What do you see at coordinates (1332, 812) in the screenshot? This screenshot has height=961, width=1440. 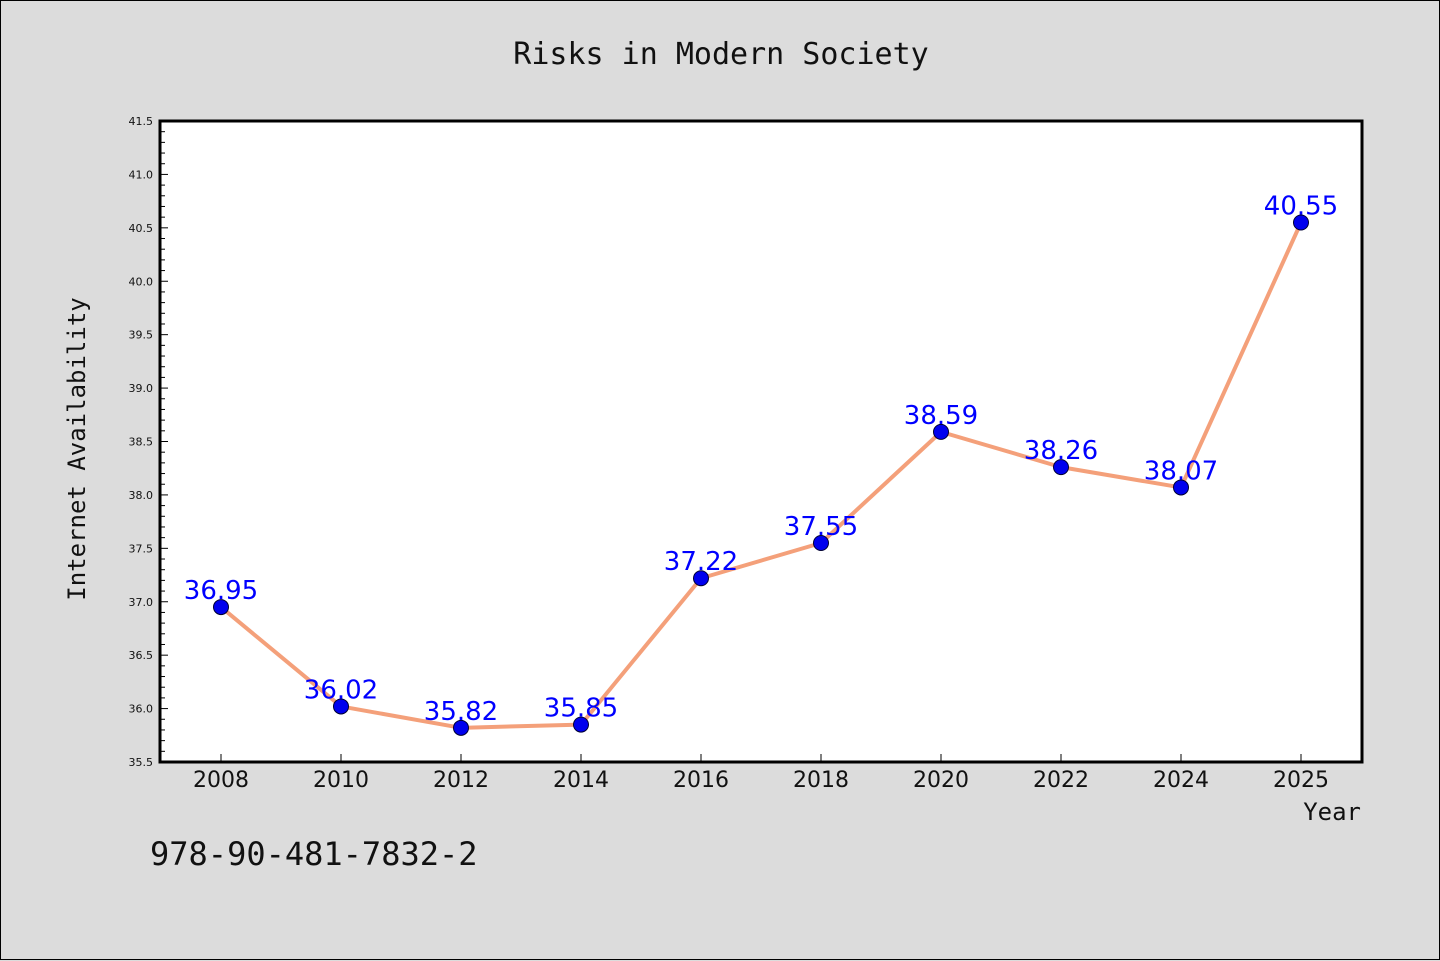 I see `x-axis-label: Year` at bounding box center [1332, 812].